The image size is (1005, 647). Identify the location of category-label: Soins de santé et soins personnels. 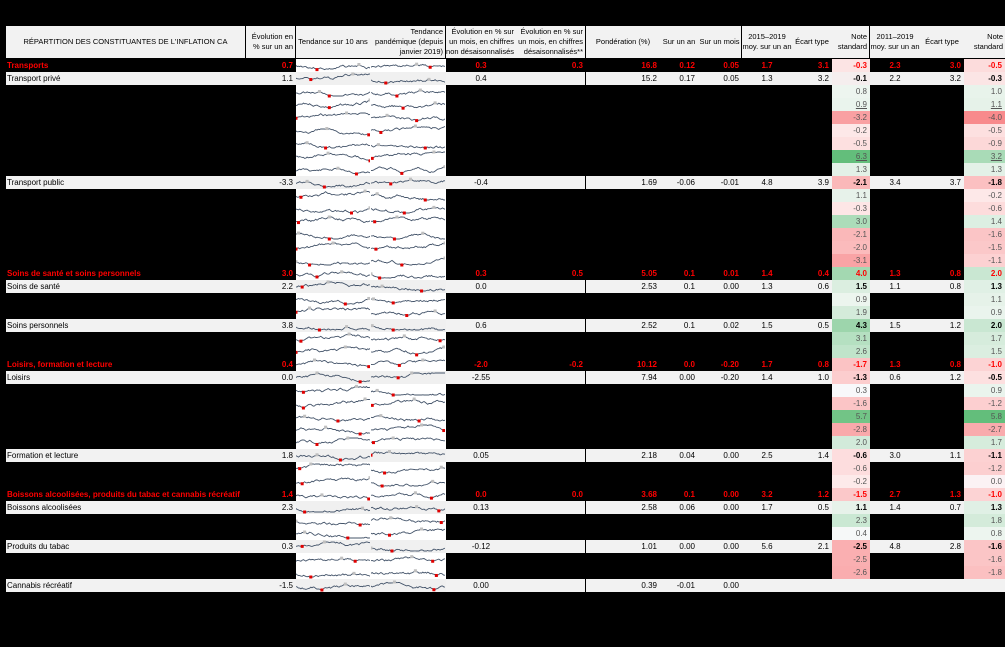
(74, 273).